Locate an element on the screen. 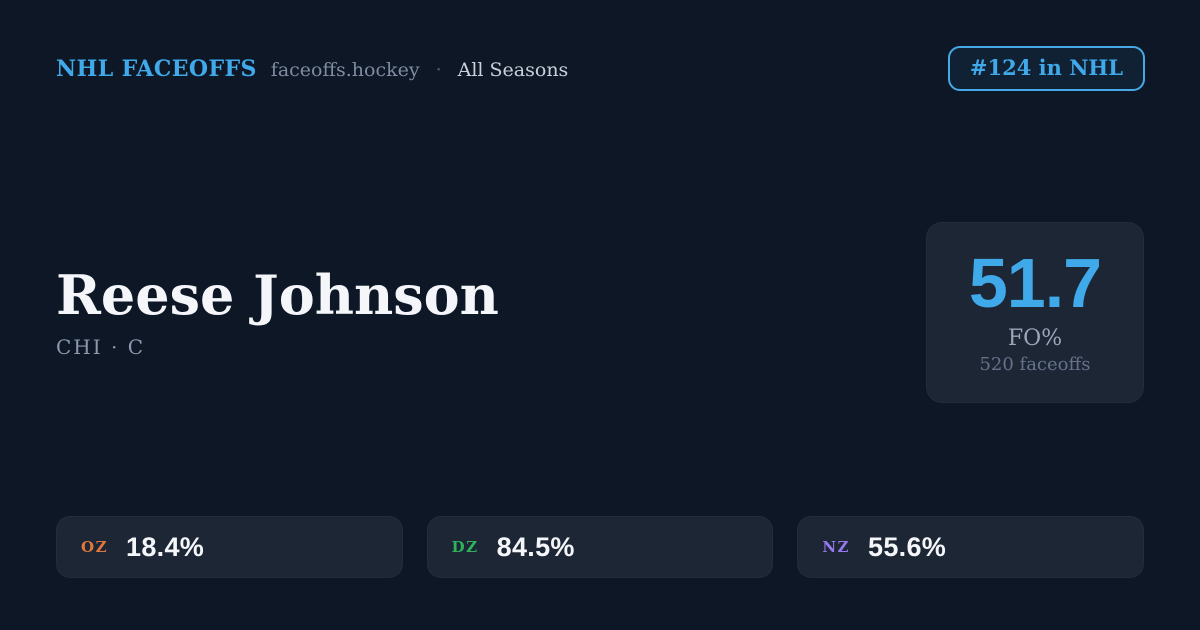 This screenshot has width=1200, height=630. zone-stats-row: OZ 18.4% DZ 84.5% NZ 55.6% is located at coordinates (600, 547).